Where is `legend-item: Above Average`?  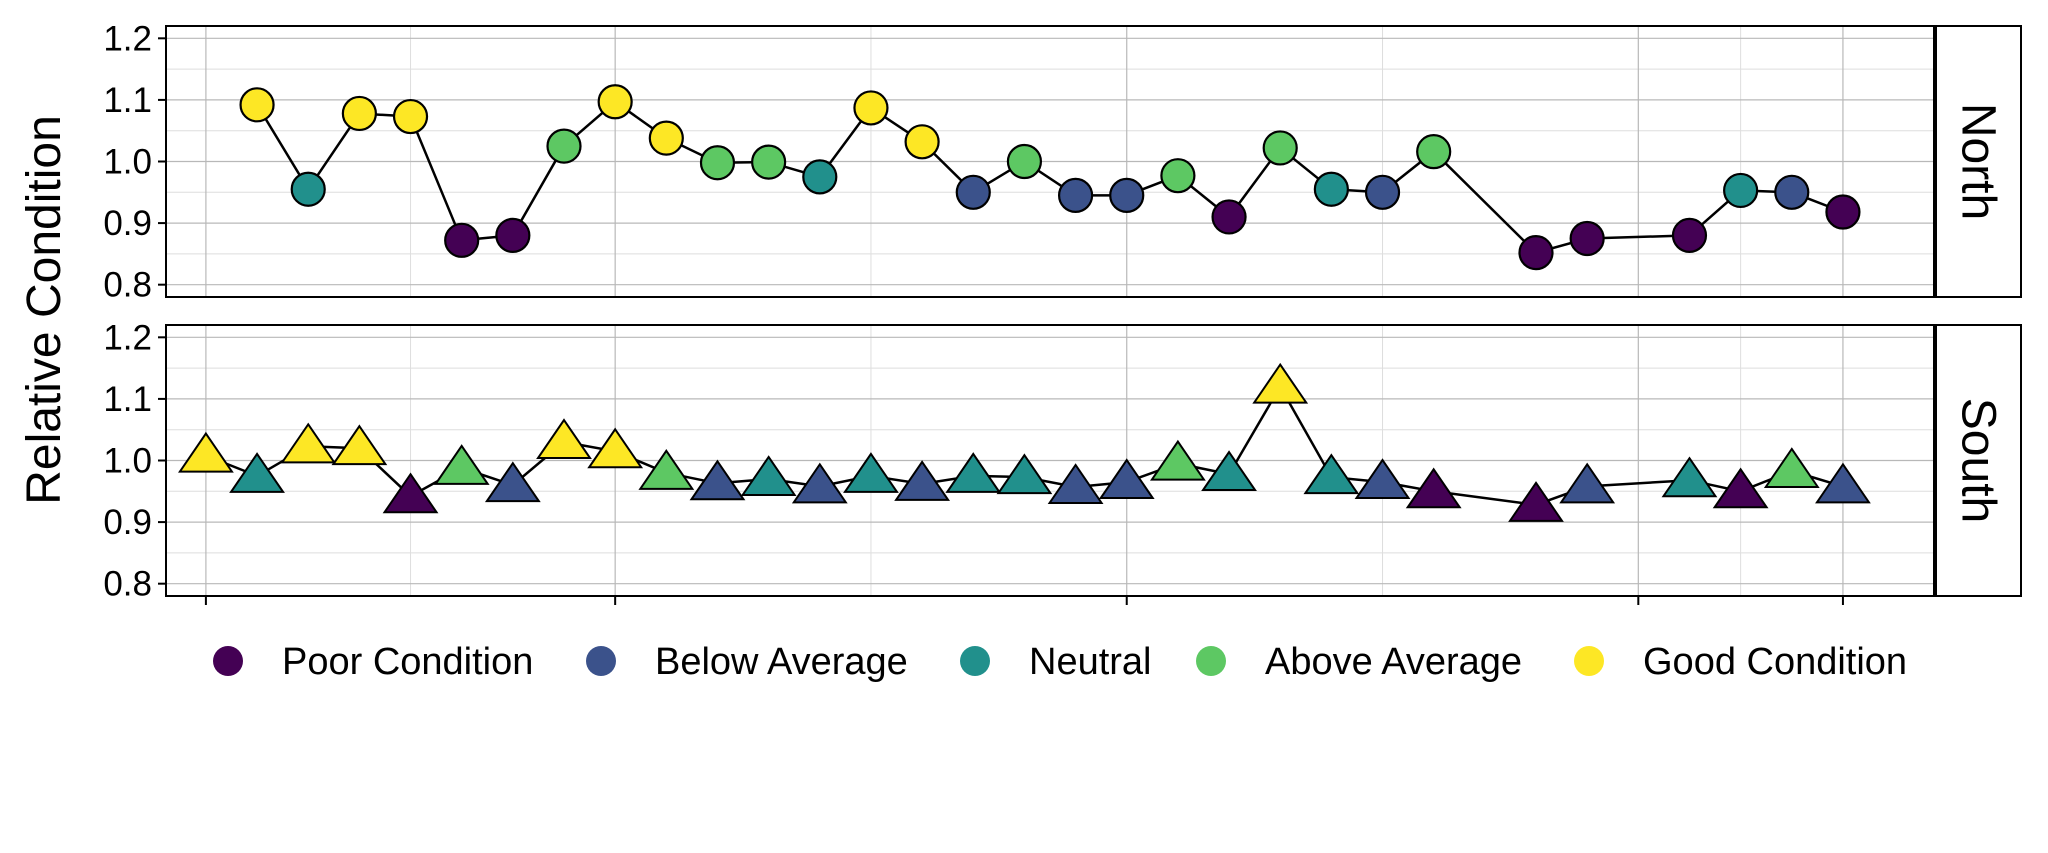 legend-item: Above Average is located at coordinates (1359, 662).